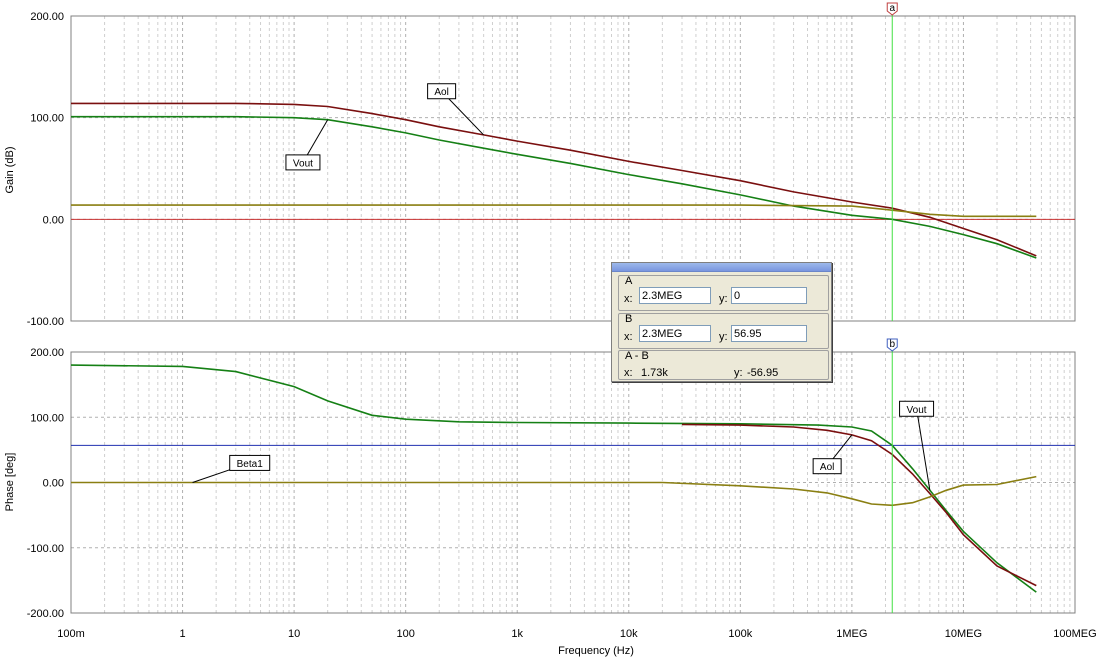 The image size is (1115, 666). I want to click on cursor-a-y-label: y:, so click(723, 299).